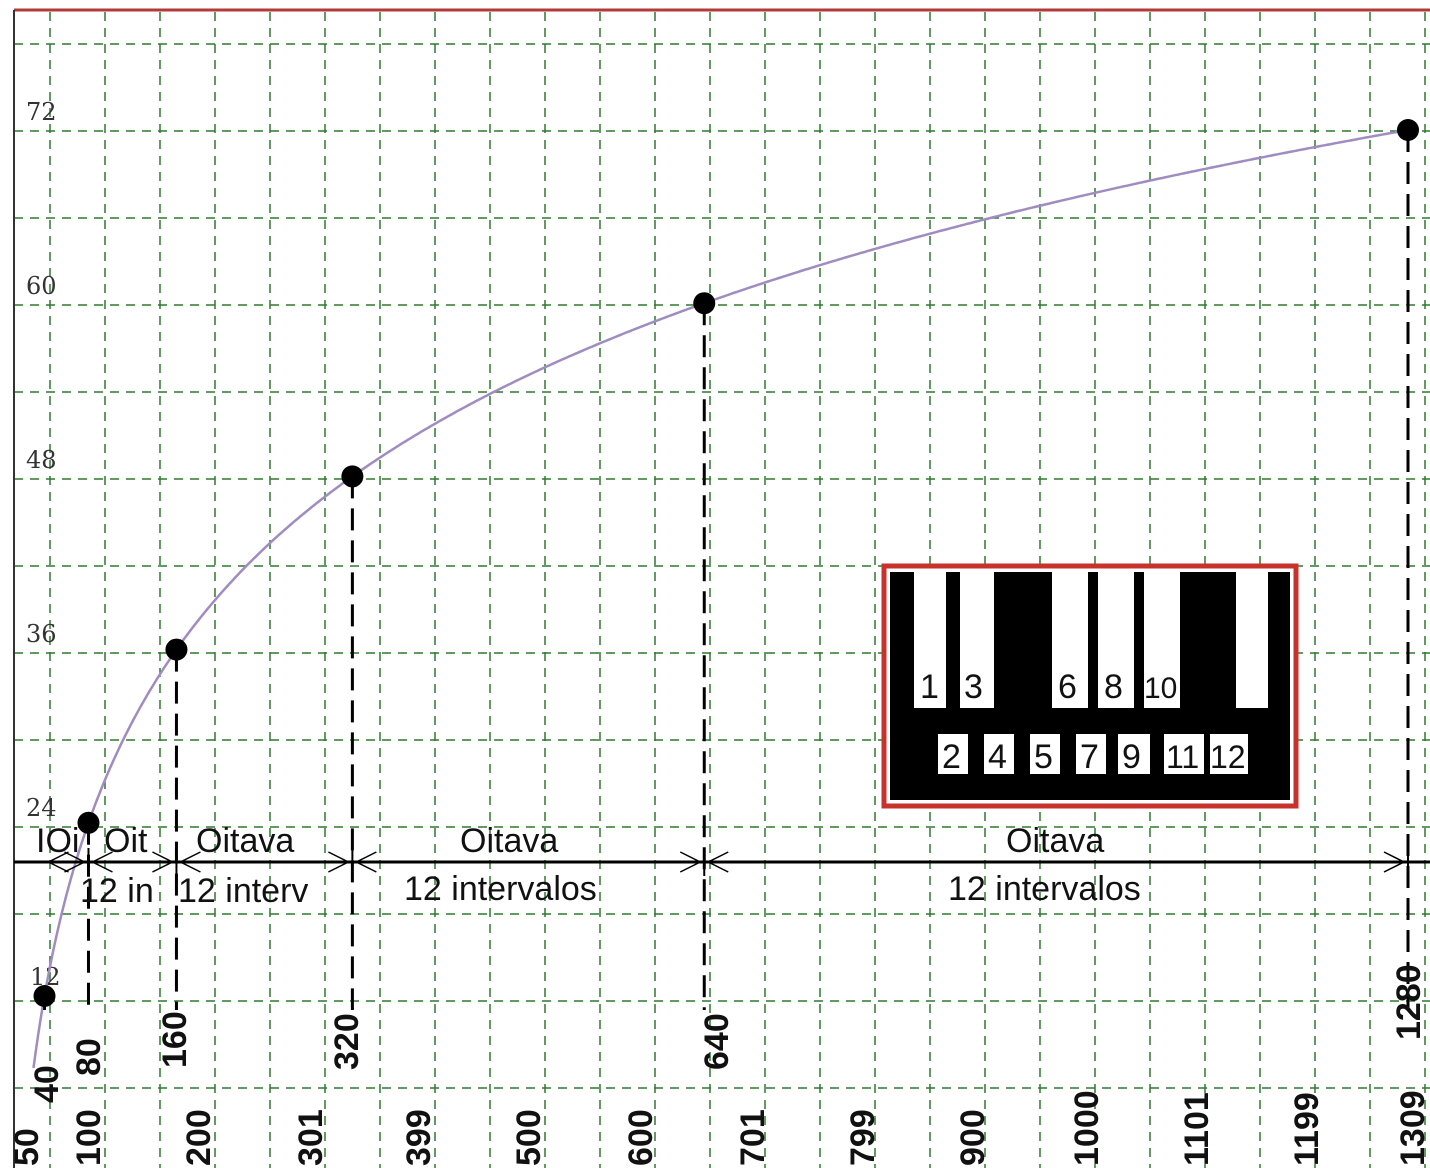 The height and width of the screenshot is (1168, 1430). I want to click on x-tick-label-1000: 1000, so click(1087, 1128).